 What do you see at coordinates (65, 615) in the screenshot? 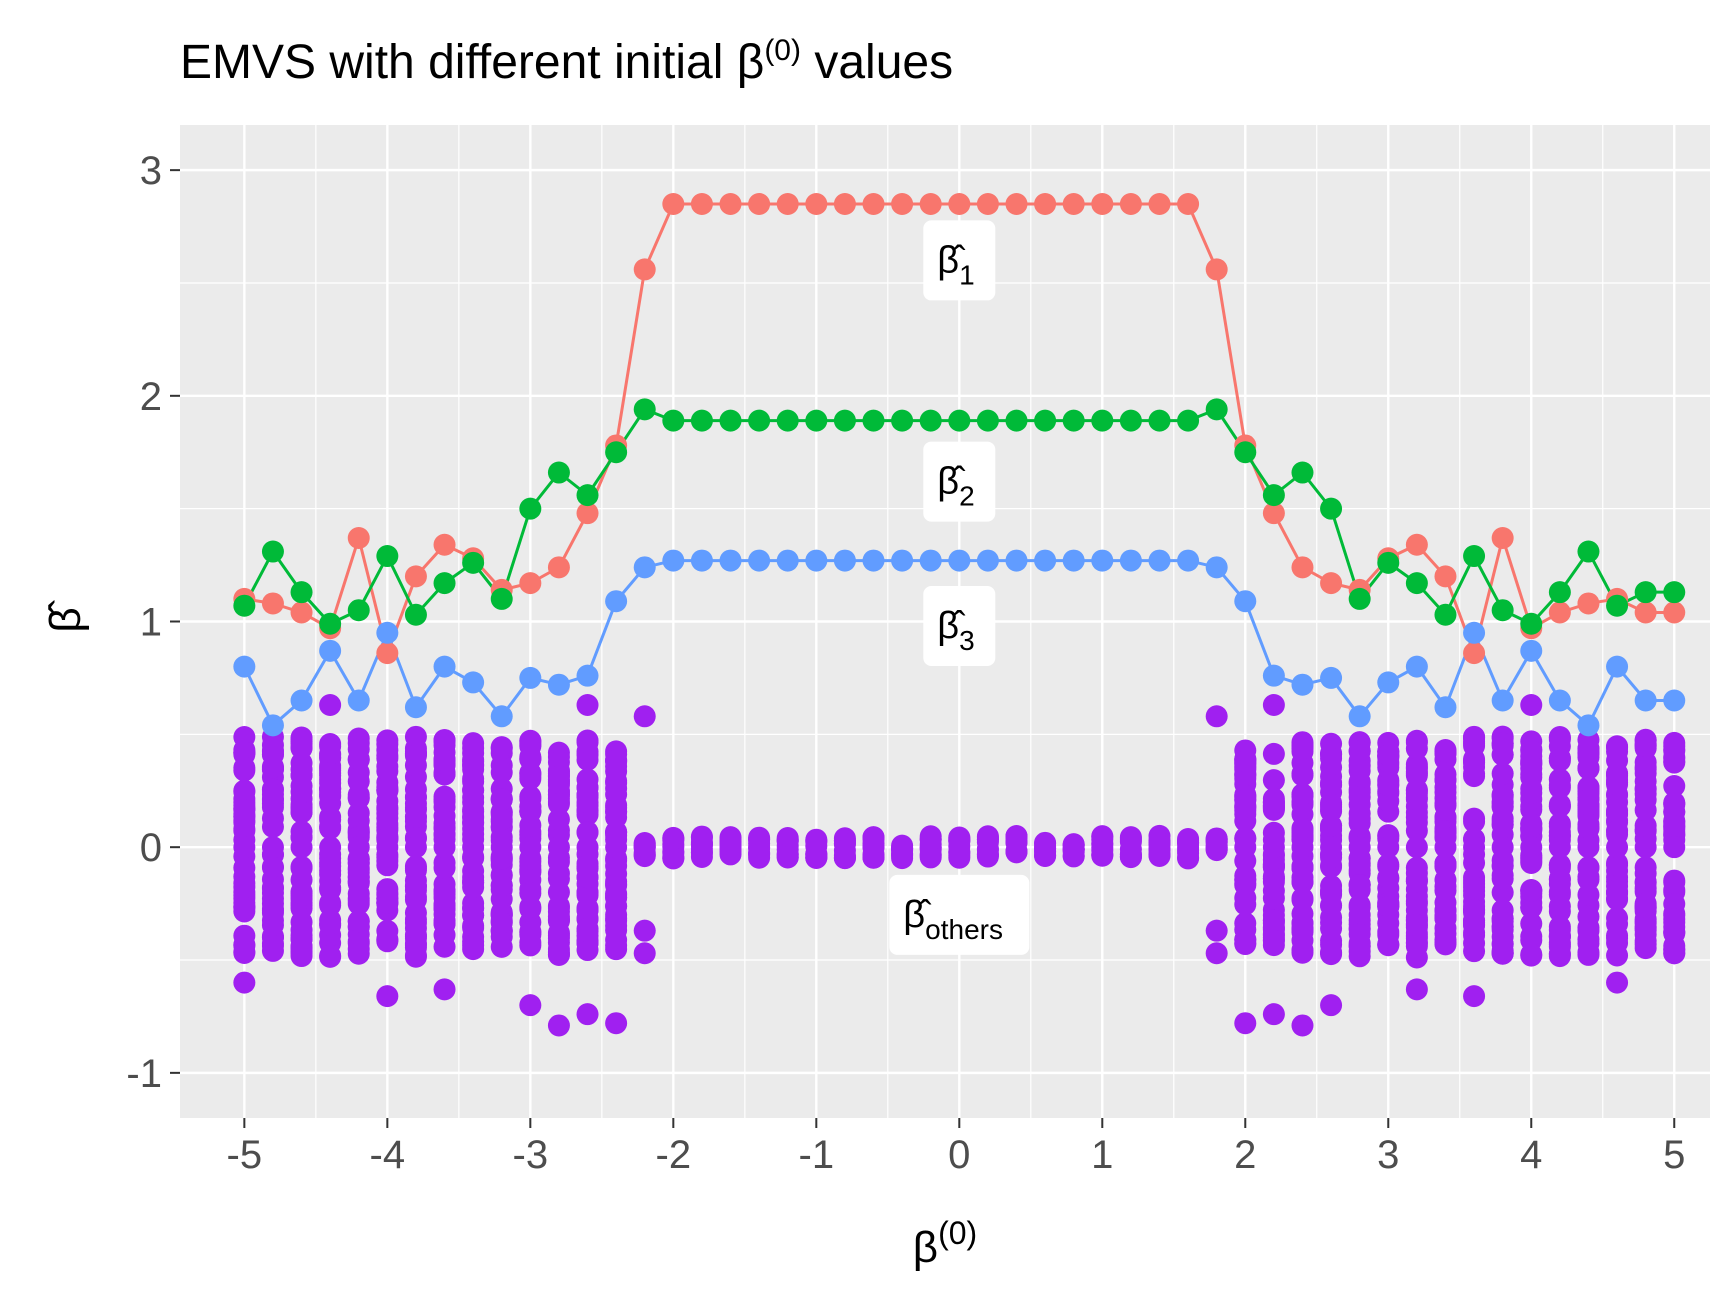
I see `y-axis-title: β̂` at bounding box center [65, 615].